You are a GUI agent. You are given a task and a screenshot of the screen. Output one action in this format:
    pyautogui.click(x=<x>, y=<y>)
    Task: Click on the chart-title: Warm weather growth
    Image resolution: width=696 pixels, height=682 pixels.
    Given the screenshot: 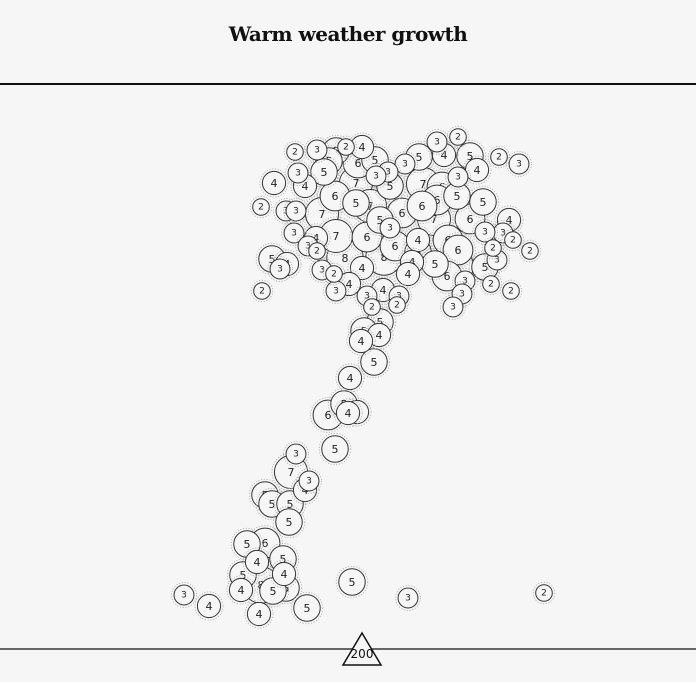 What is the action you would take?
    pyautogui.click(x=348, y=34)
    